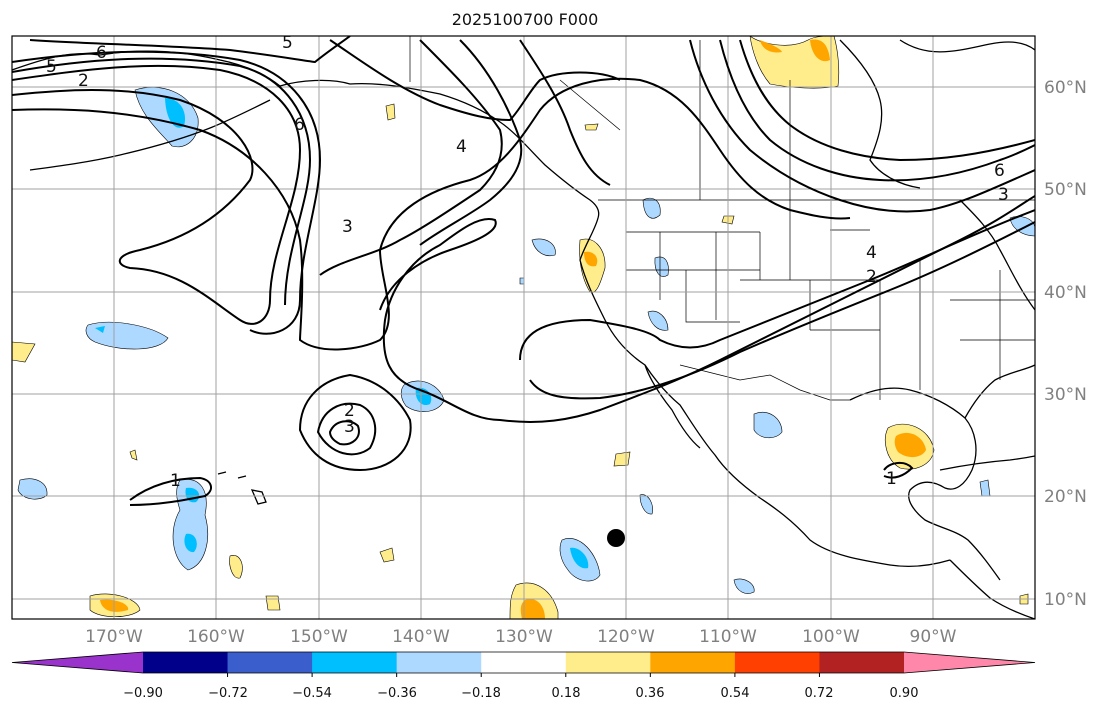  Describe the element at coordinates (735, 693) in the screenshot. I see `colorbar-tick-label: 0.54` at that location.